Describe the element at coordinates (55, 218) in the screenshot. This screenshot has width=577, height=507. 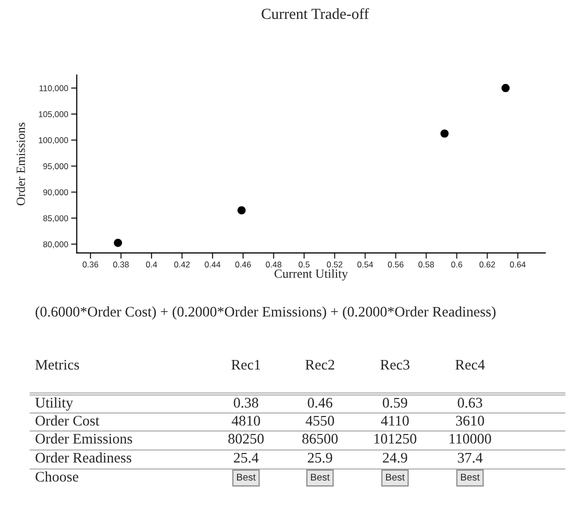
I see `y-tick-label: 85,000` at that location.